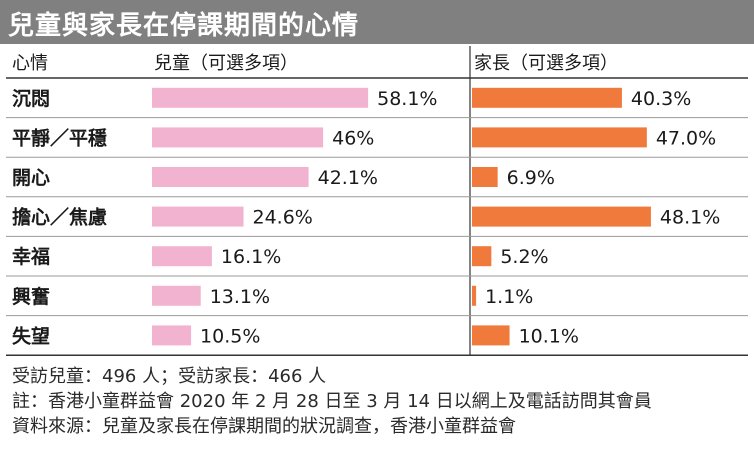  Describe the element at coordinates (31, 335) in the screenshot. I see `category-label: 失望` at that location.